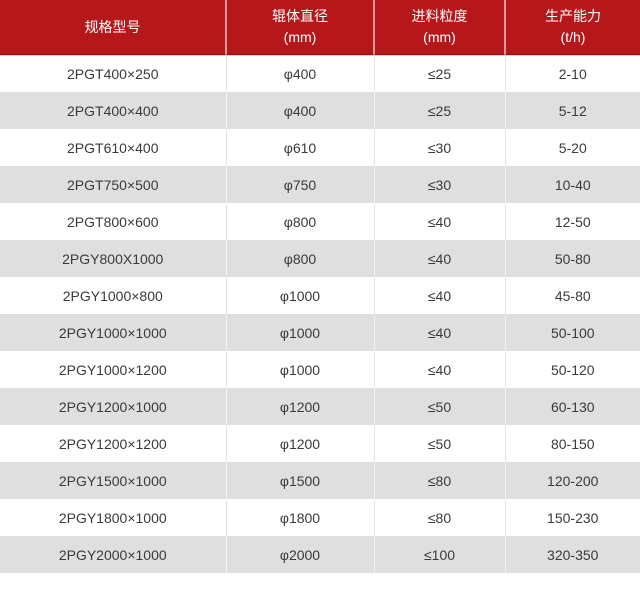  What do you see at coordinates (572, 406) in the screenshot?
I see `table-cell: 60-130` at bounding box center [572, 406].